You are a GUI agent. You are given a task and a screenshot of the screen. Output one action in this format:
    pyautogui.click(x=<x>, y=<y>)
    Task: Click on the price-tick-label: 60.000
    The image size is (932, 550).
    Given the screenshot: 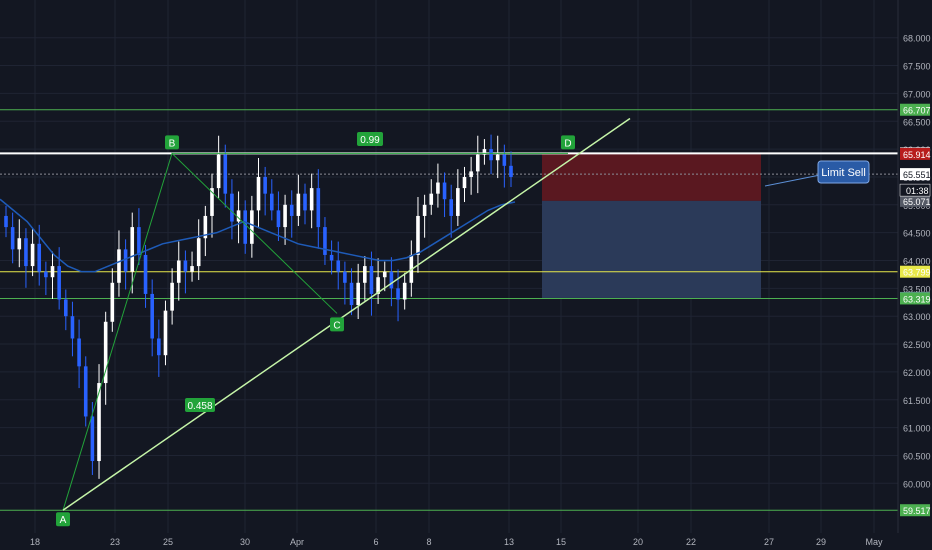 What is the action you would take?
    pyautogui.click(x=917, y=484)
    